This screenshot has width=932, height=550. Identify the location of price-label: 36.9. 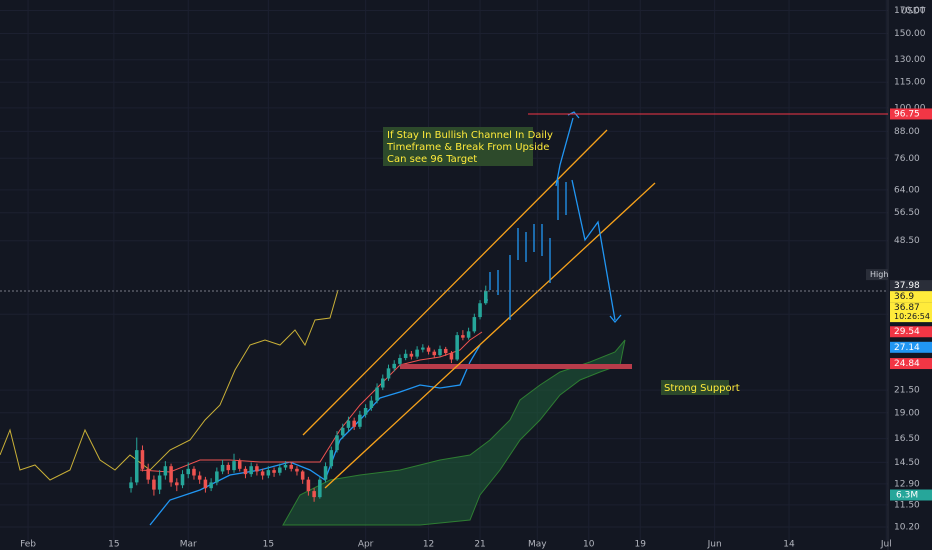
(904, 297).